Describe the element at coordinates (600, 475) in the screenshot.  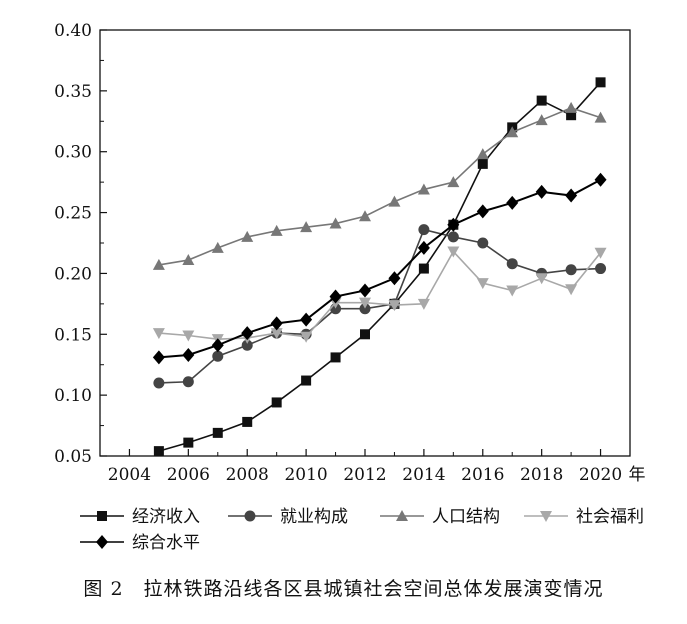
I see `x-tick-label: 2020` at that location.